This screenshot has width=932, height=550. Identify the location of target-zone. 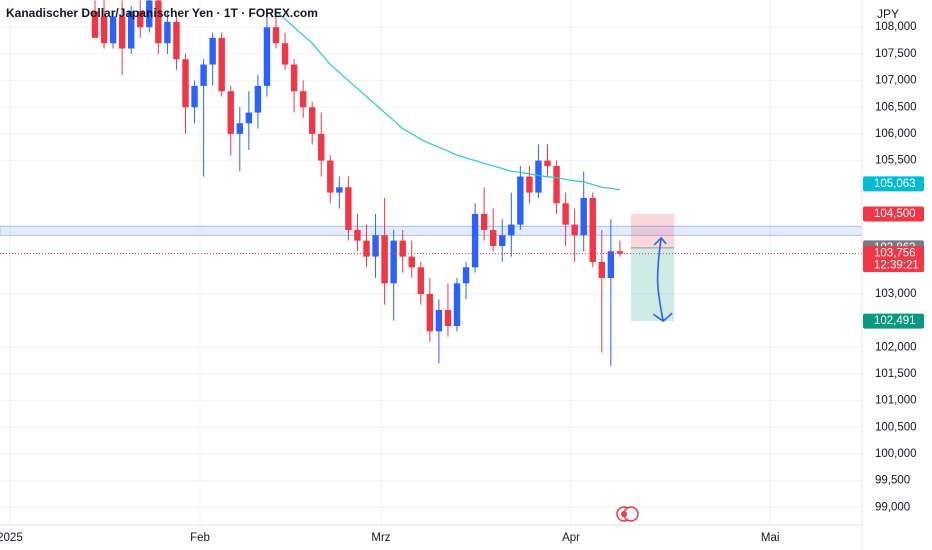
(652, 284).